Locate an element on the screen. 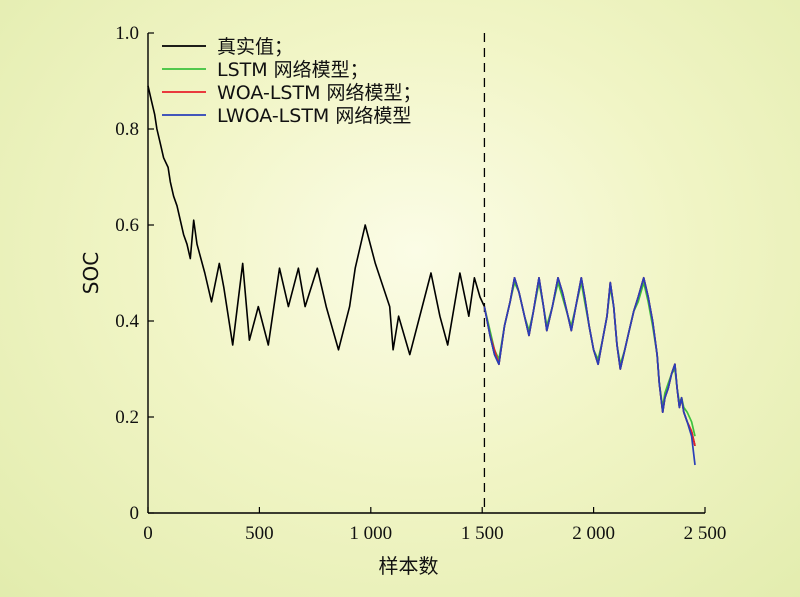  series-line-woa is located at coordinates (589, 361).